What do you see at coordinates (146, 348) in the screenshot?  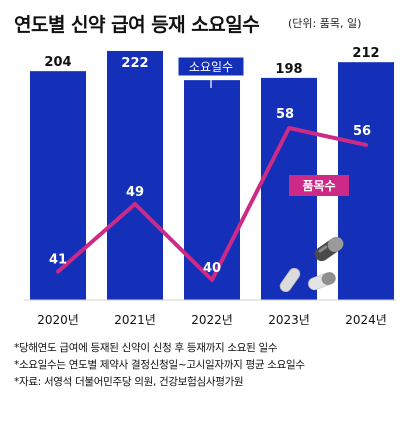 I see `footnote-1: *당해연도 급여에 등재된 신약이 신청 후 등재까지 소요된 일수` at bounding box center [146, 348].